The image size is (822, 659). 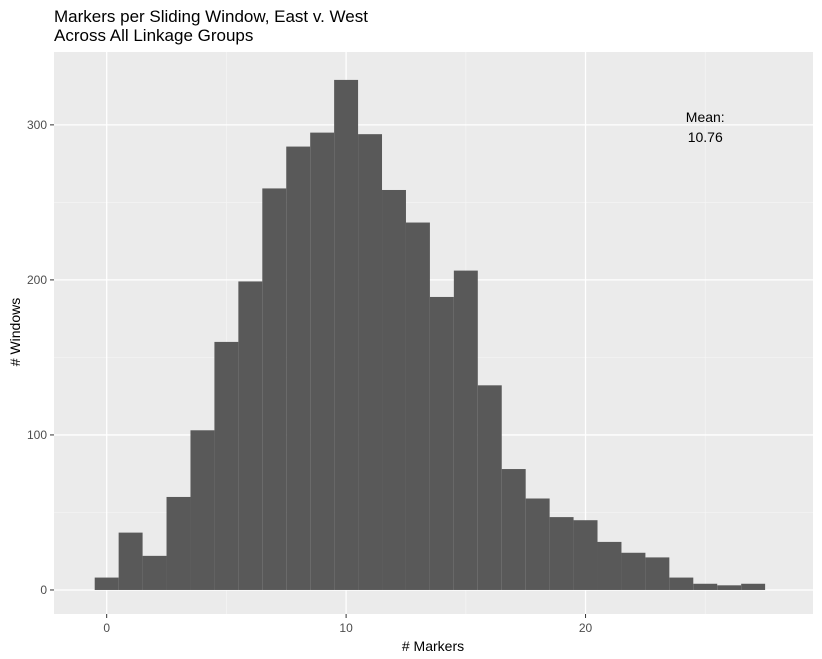 What do you see at coordinates (705, 137) in the screenshot?
I see `mean-annotation-value: 10.76` at bounding box center [705, 137].